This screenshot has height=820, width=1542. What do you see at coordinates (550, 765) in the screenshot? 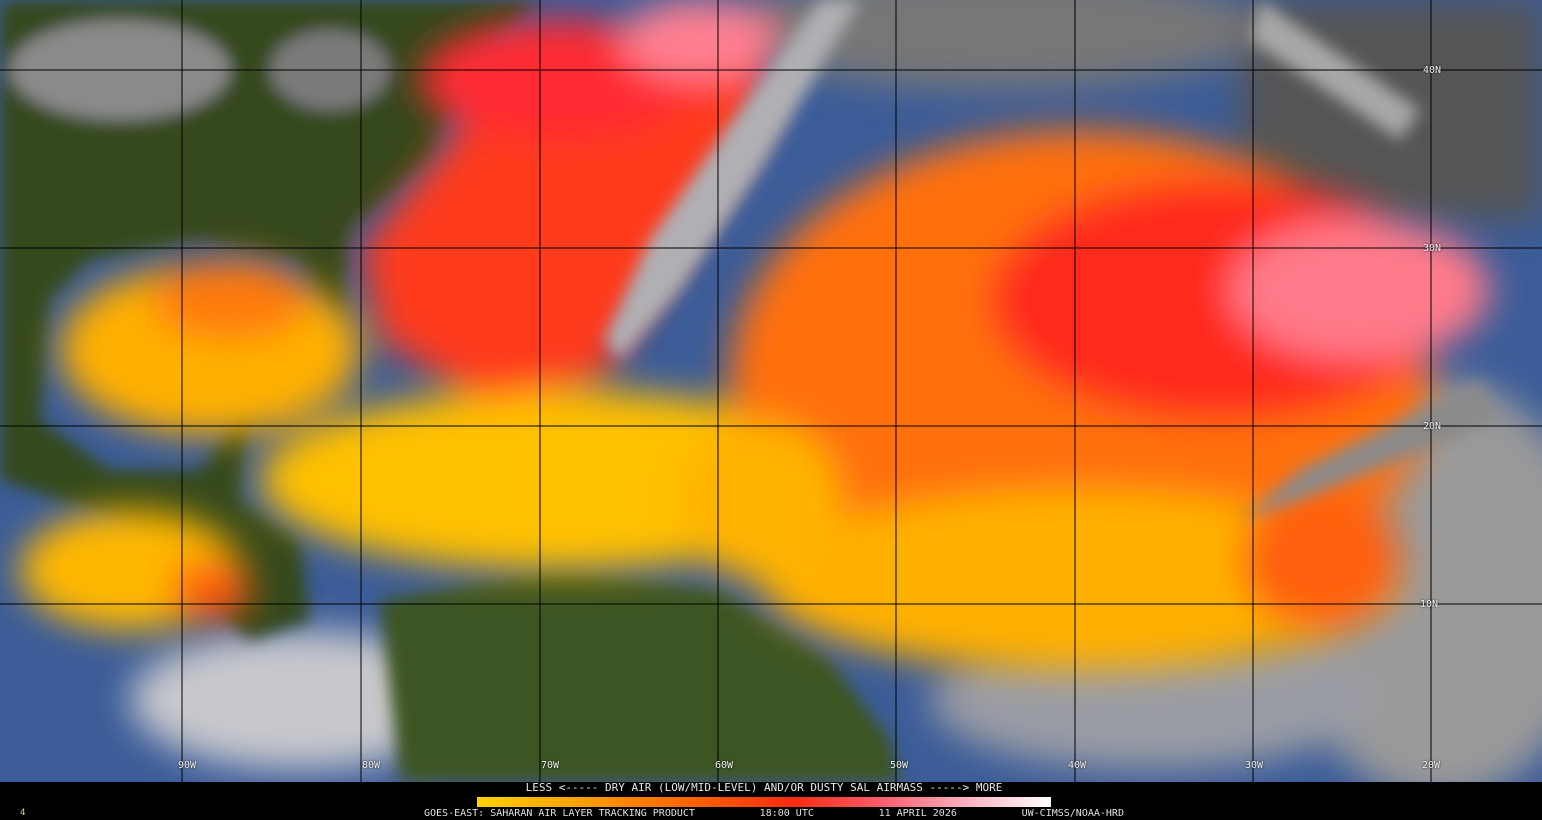
I see `lon-label-70w: 70W` at bounding box center [550, 765].